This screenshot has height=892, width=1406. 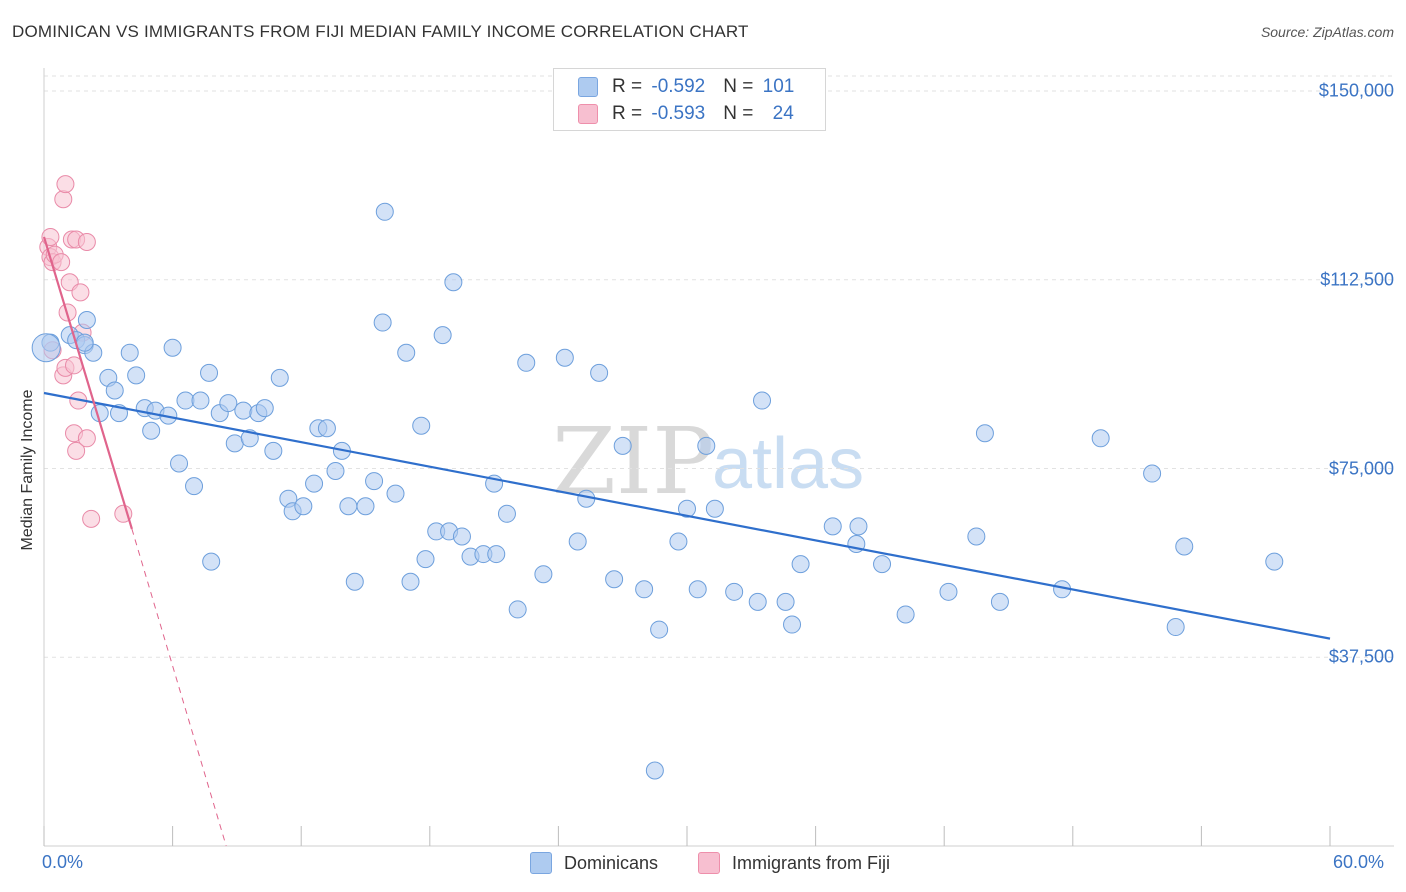 What do you see at coordinates (611, 862) in the screenshot?
I see `legend-label-dominicans: Dominicans` at bounding box center [611, 862].